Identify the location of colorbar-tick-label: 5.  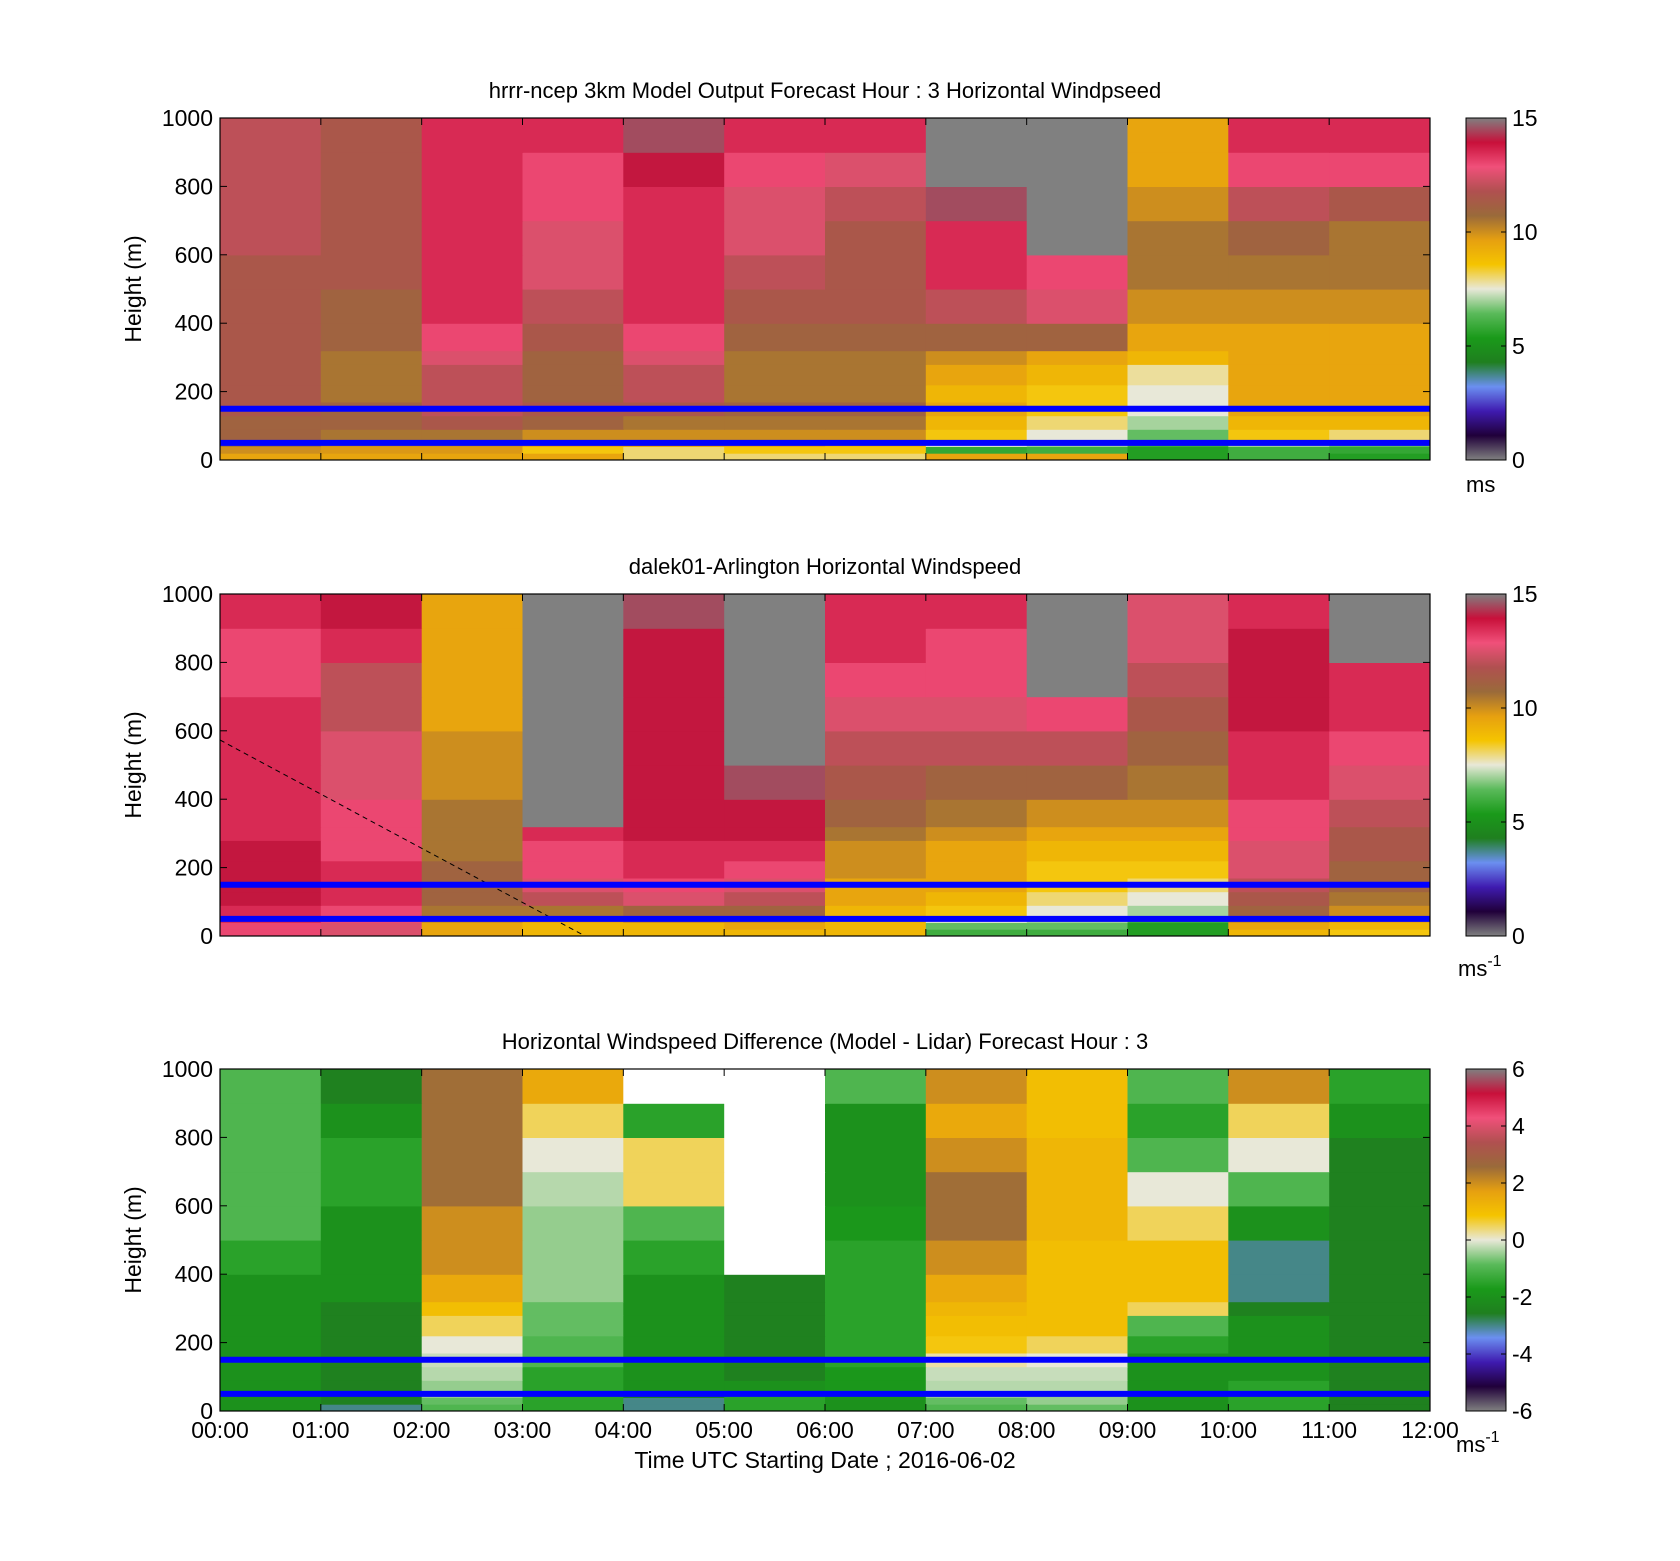
(1518, 822).